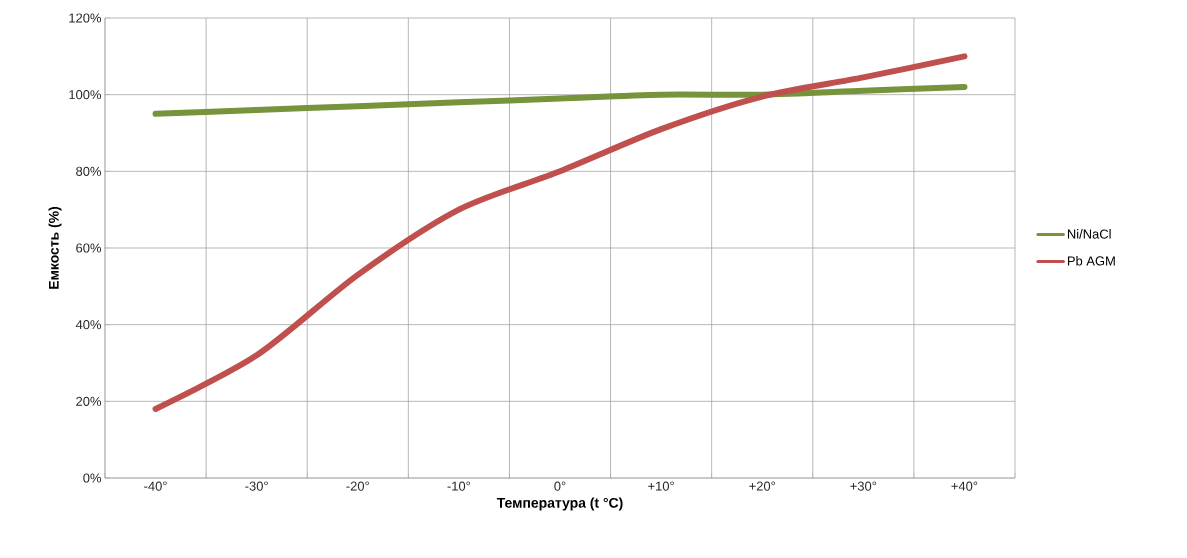  What do you see at coordinates (89, 248) in the screenshot?
I see `y-tick-label: 60%` at bounding box center [89, 248].